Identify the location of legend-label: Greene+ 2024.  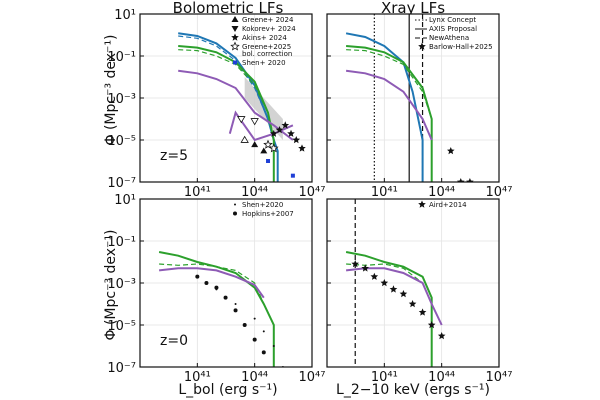
(268, 20).